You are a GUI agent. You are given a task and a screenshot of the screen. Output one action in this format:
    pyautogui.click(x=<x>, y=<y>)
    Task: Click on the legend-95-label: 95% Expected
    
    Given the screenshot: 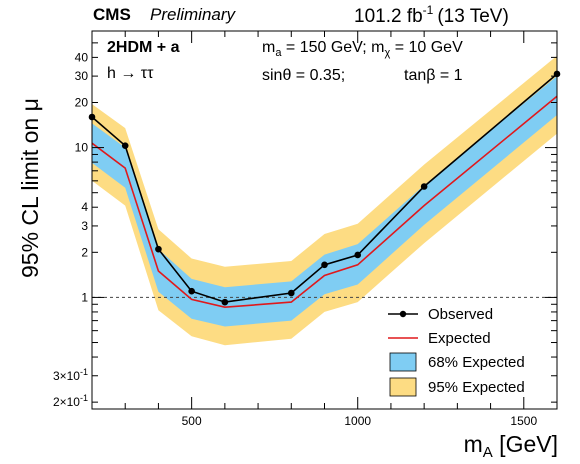 What is the action you would take?
    pyautogui.click(x=476, y=387)
    